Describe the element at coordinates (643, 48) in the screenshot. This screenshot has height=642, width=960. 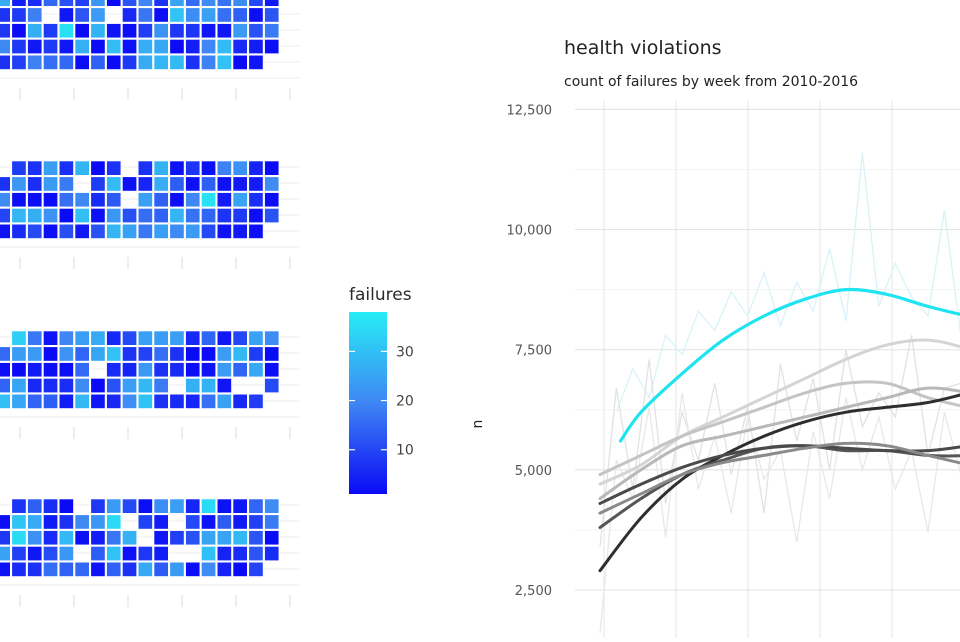
I see `chart-title: health violations` at that location.